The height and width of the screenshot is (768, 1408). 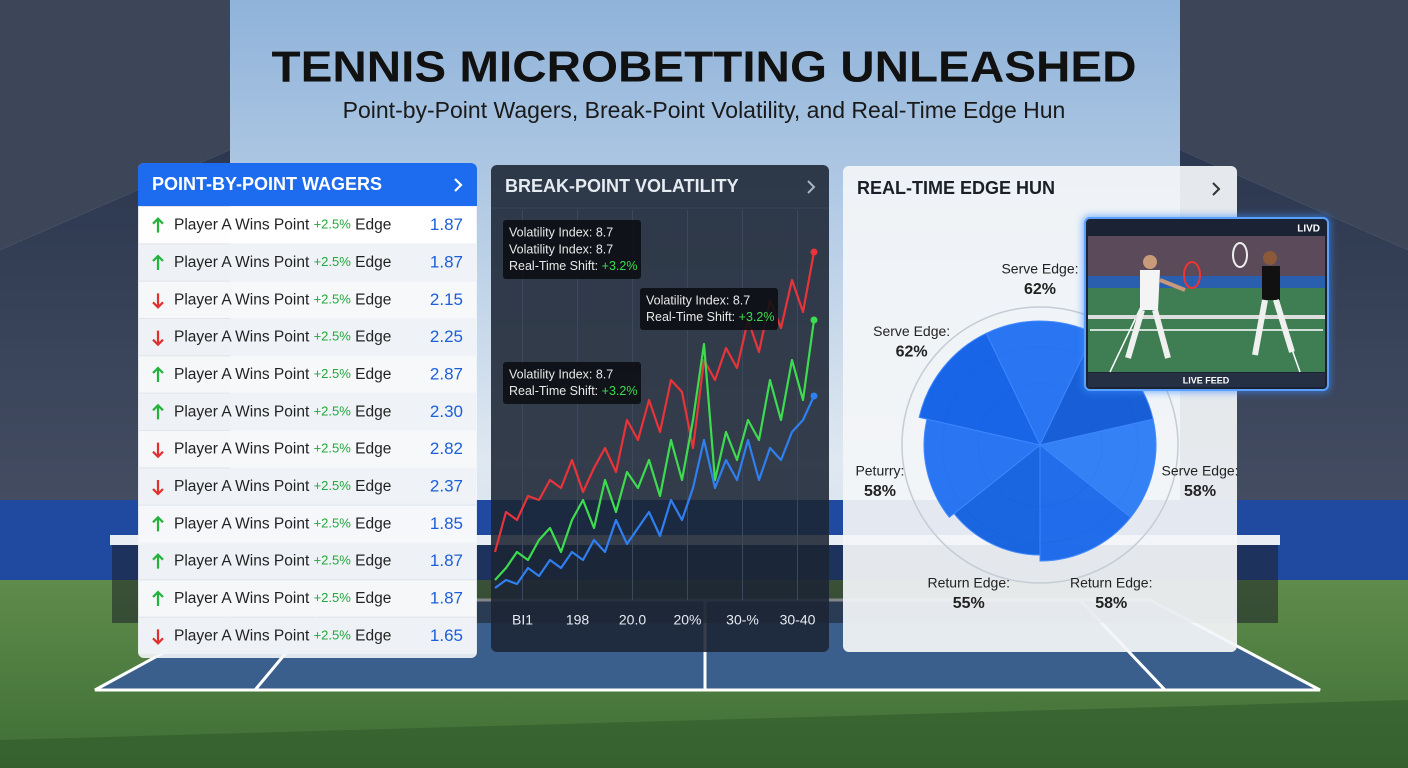 What do you see at coordinates (446, 523) in the screenshot?
I see `row-odds: 1.85` at bounding box center [446, 523].